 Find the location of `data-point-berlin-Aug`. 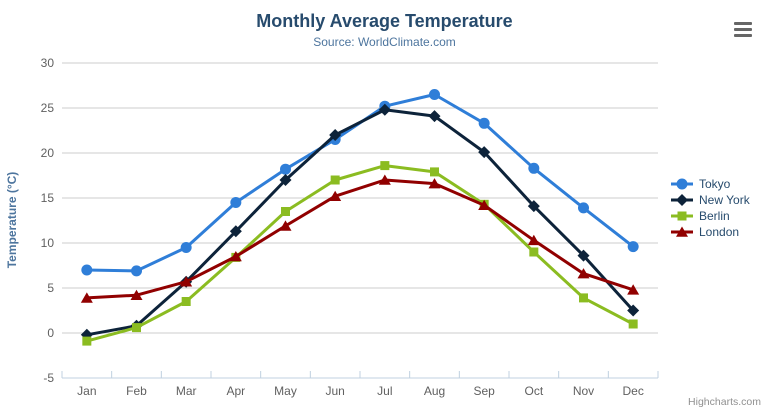

data-point-berlin-Aug is located at coordinates (434, 172).